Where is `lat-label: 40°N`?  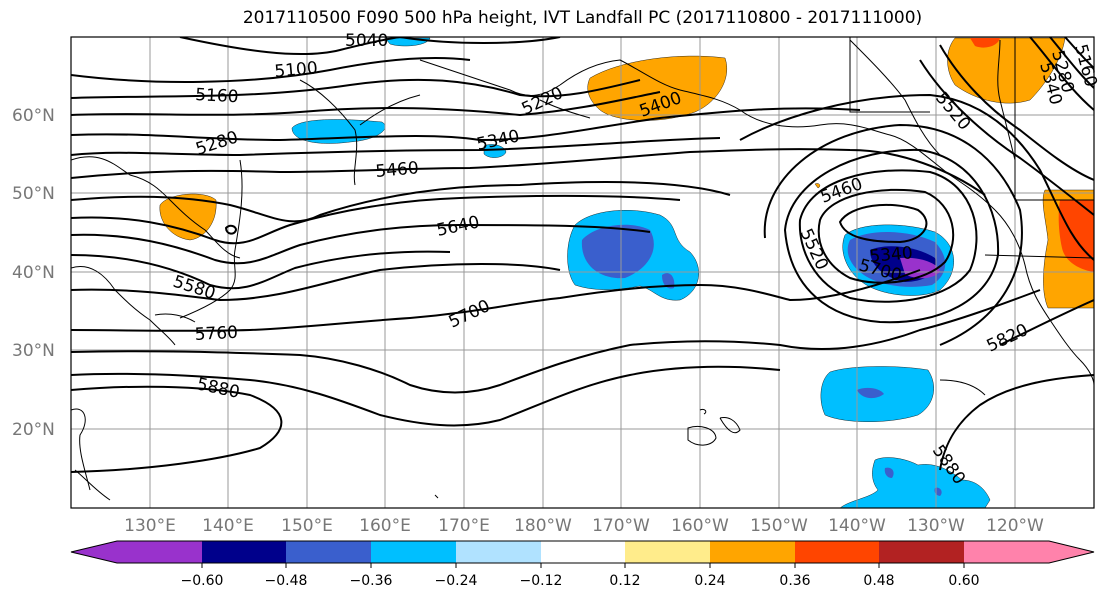
lat-label: 40°N is located at coordinates (33, 273).